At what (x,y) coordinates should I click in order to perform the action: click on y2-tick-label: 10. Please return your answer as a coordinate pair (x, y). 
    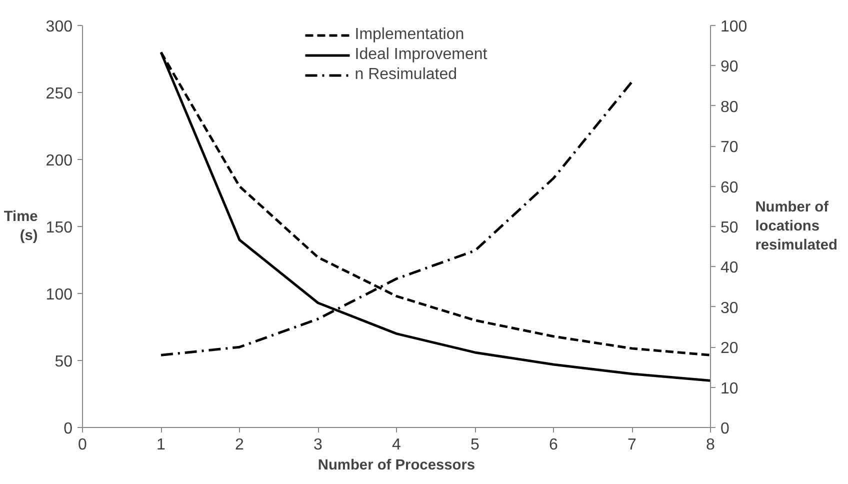
    Looking at the image, I should click on (729, 389).